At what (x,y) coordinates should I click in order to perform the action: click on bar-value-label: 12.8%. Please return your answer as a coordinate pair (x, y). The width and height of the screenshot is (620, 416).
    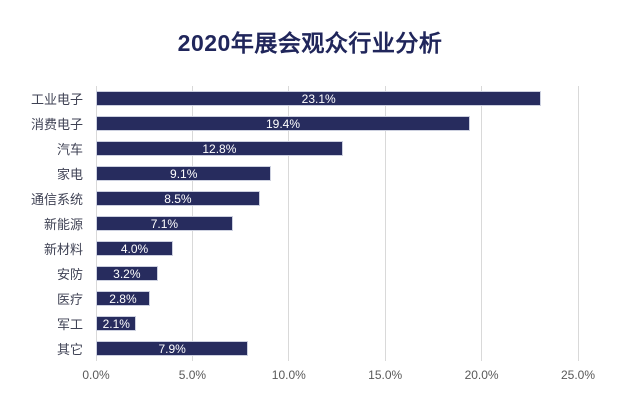
    Looking at the image, I should click on (219, 148).